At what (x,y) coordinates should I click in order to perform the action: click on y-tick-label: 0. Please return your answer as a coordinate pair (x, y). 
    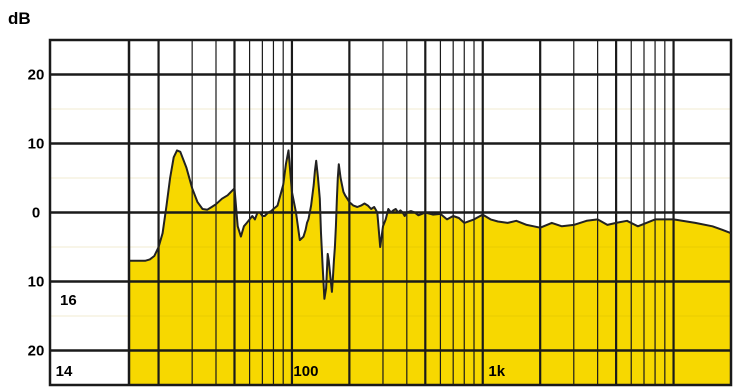
    Looking at the image, I should click on (36, 213).